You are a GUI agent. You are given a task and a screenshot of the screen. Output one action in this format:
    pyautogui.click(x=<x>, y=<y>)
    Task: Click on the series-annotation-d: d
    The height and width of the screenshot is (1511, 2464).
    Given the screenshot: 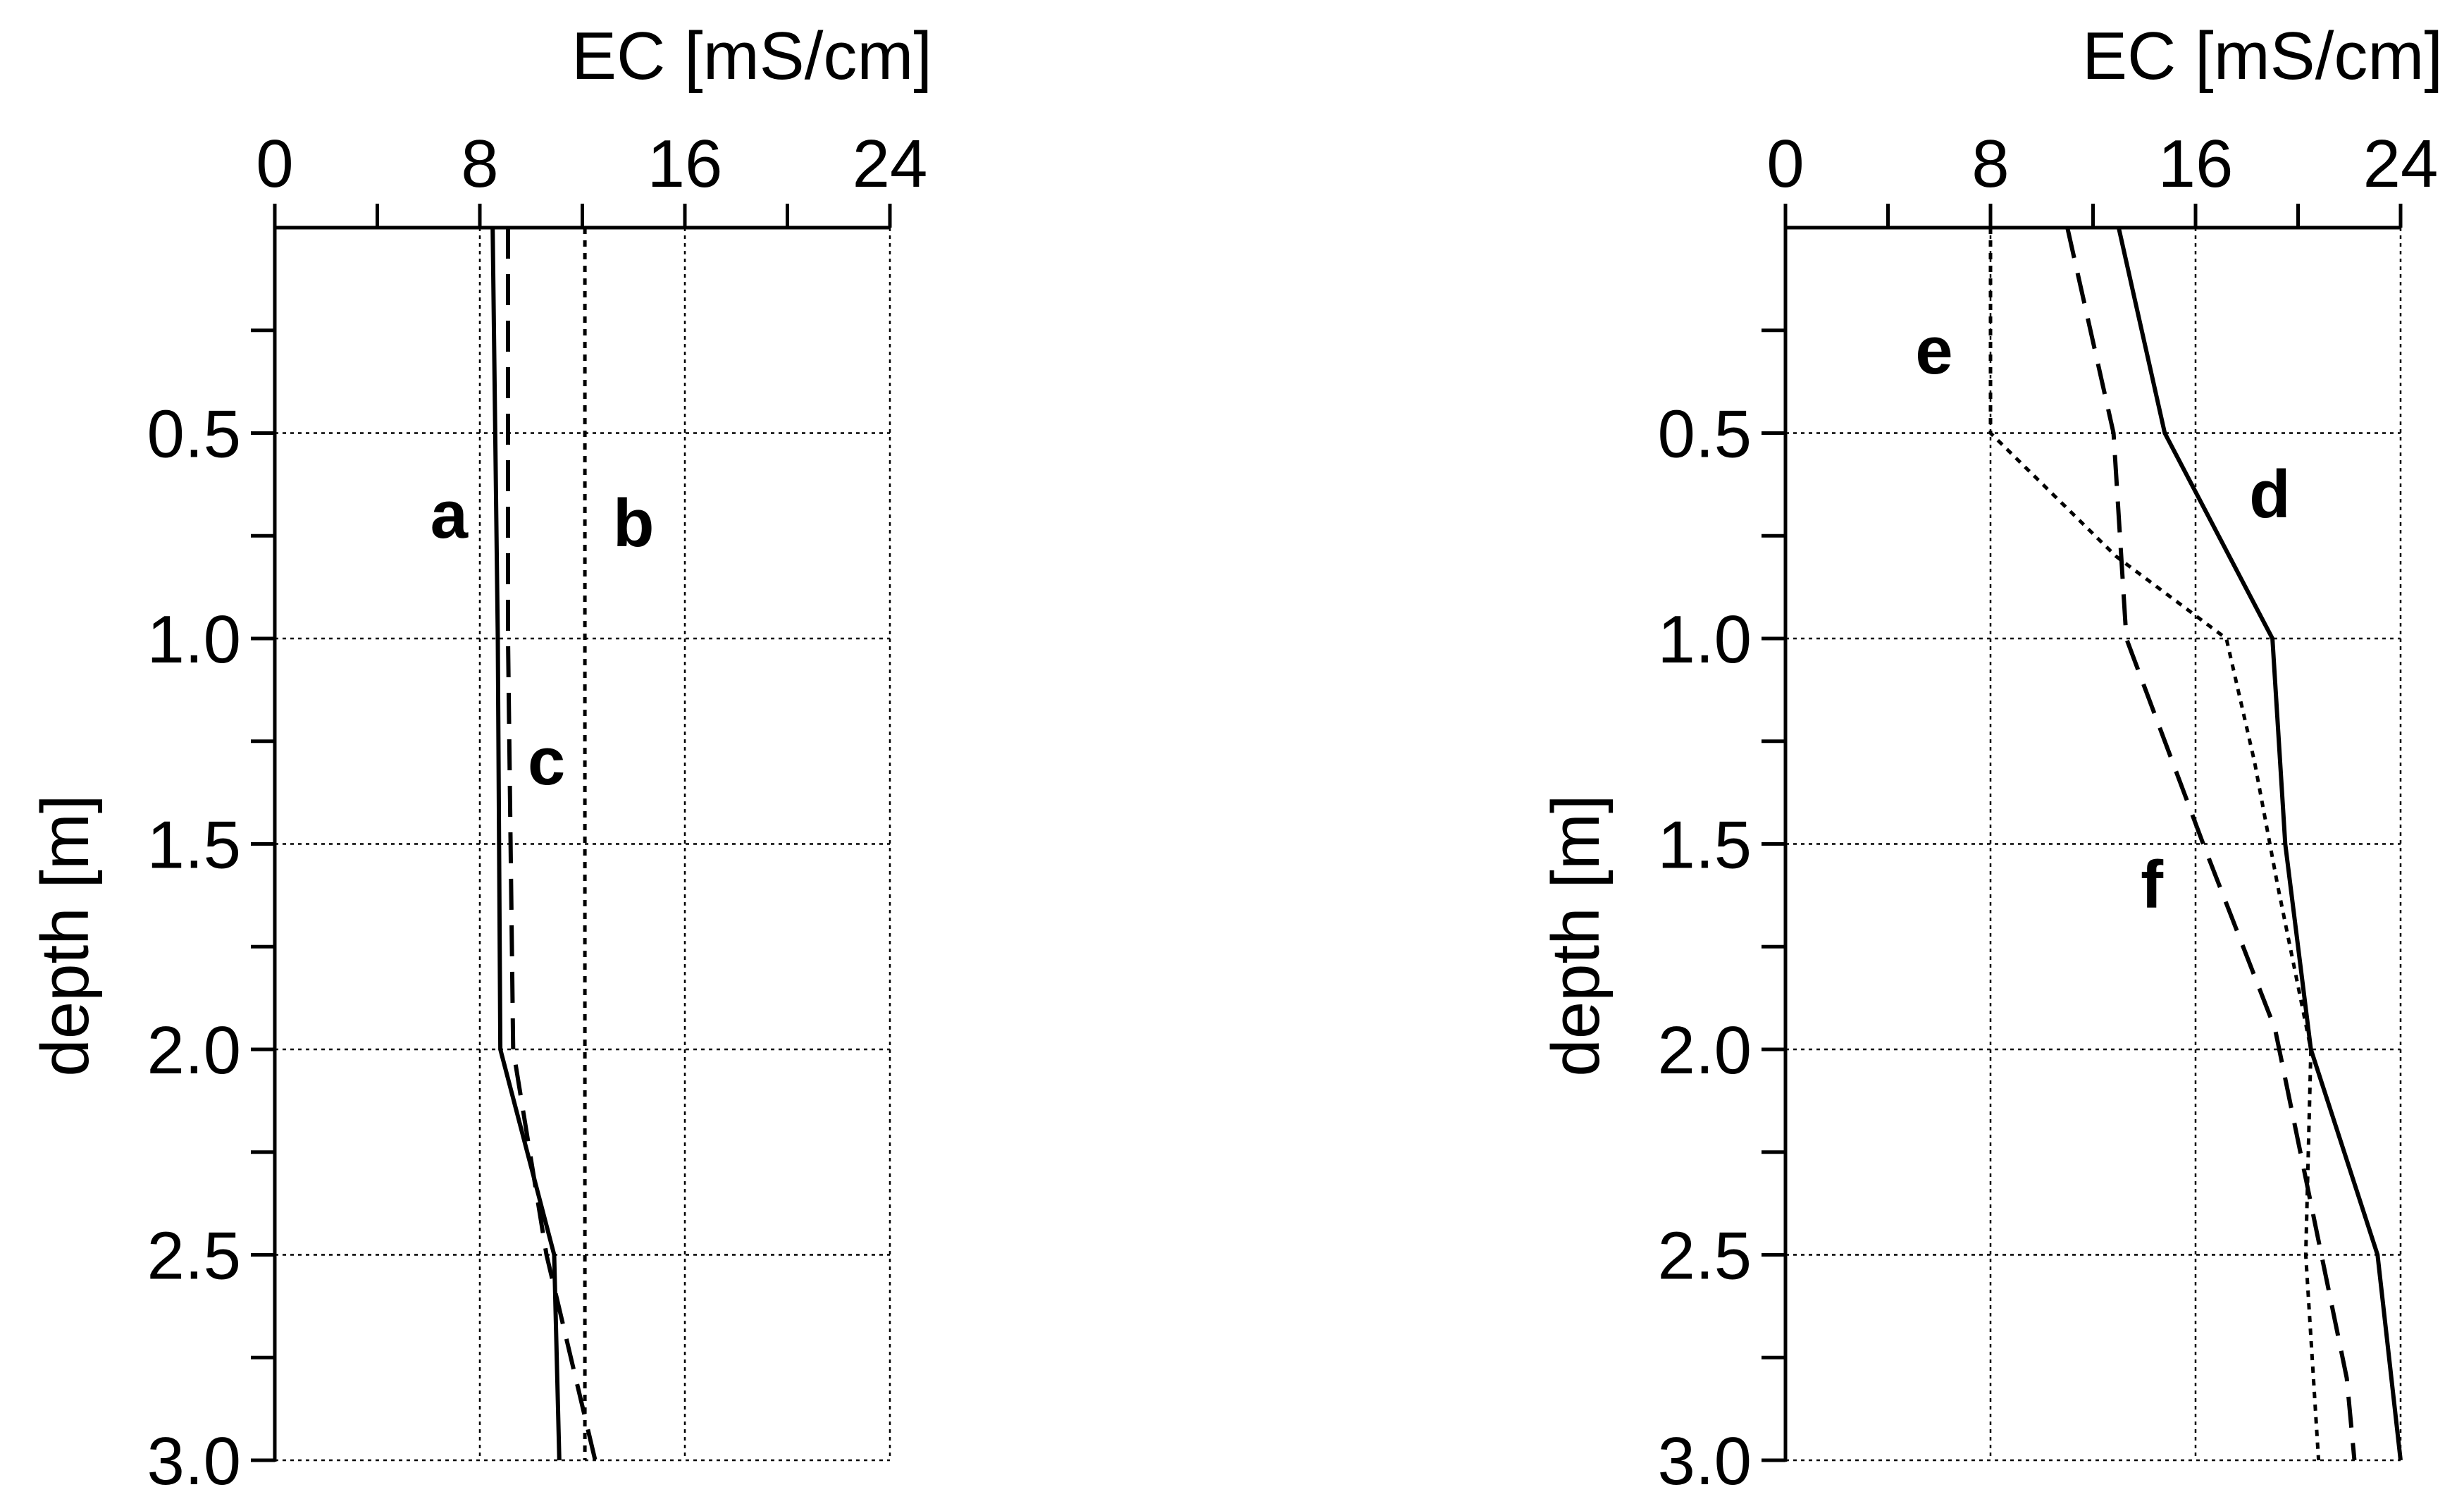 What is the action you would take?
    pyautogui.click(x=2270, y=495)
    